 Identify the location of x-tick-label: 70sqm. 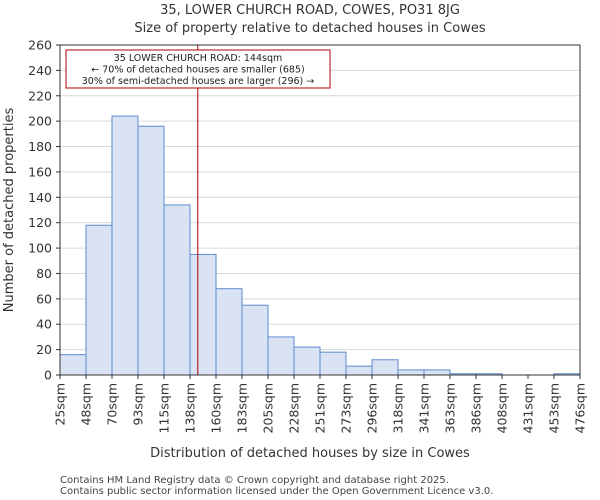
(112, 404).